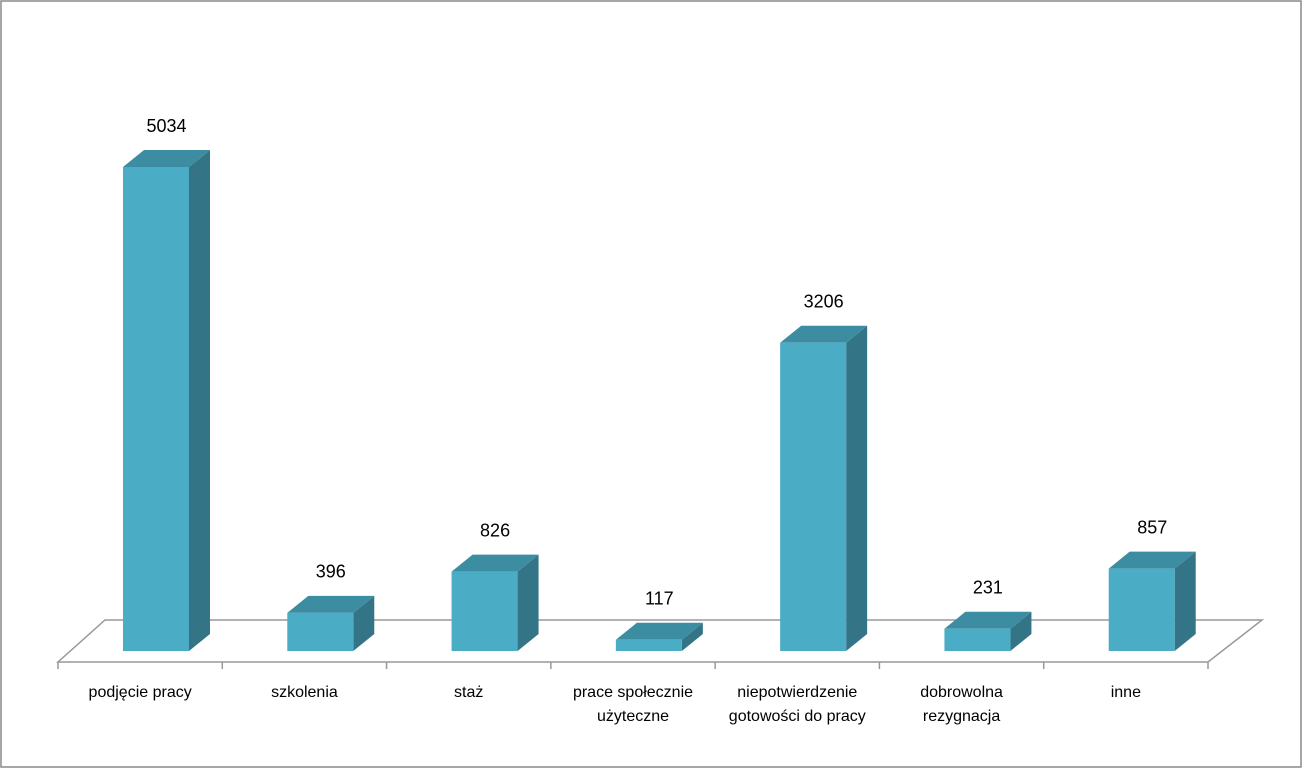  What do you see at coordinates (1152, 527) in the screenshot?
I see `value-label: 857` at bounding box center [1152, 527].